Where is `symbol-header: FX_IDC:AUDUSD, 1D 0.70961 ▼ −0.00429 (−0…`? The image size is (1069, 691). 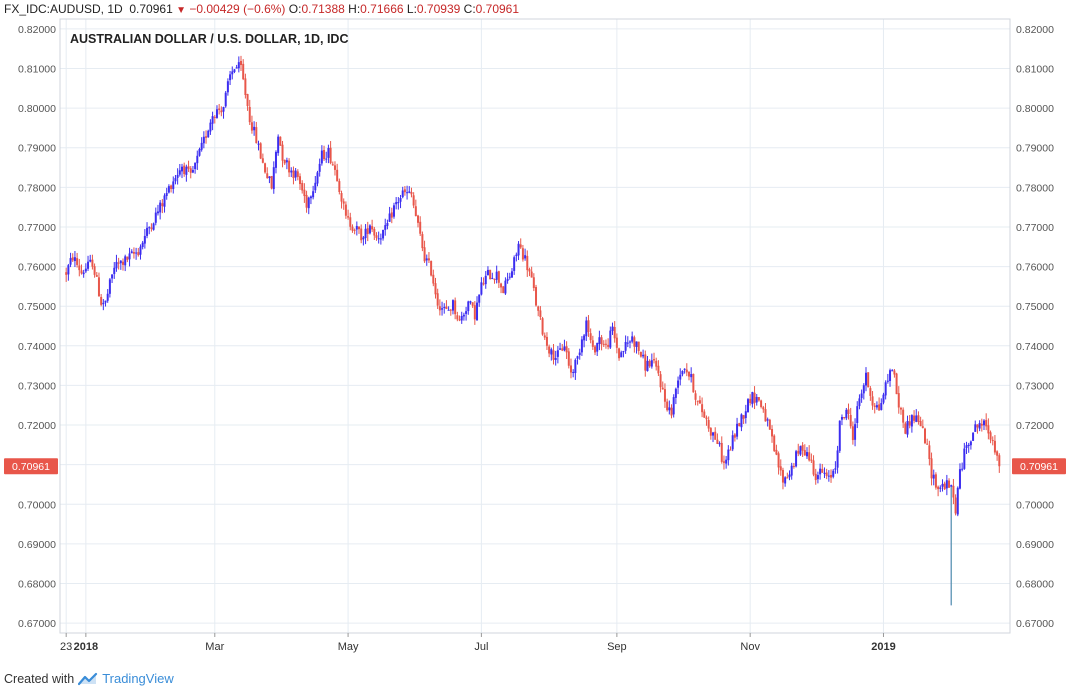 symbol-header: FX_IDC:AUDUSD, 1D 0.70961 ▼ −0.00429 (−0… is located at coordinates (261, 9).